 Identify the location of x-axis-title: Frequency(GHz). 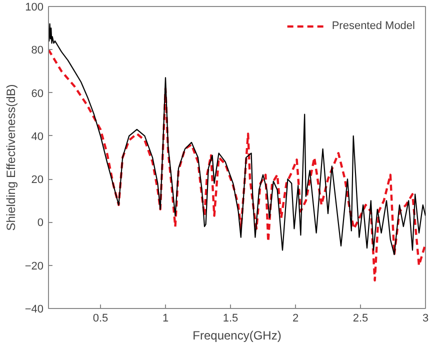
(237, 335).